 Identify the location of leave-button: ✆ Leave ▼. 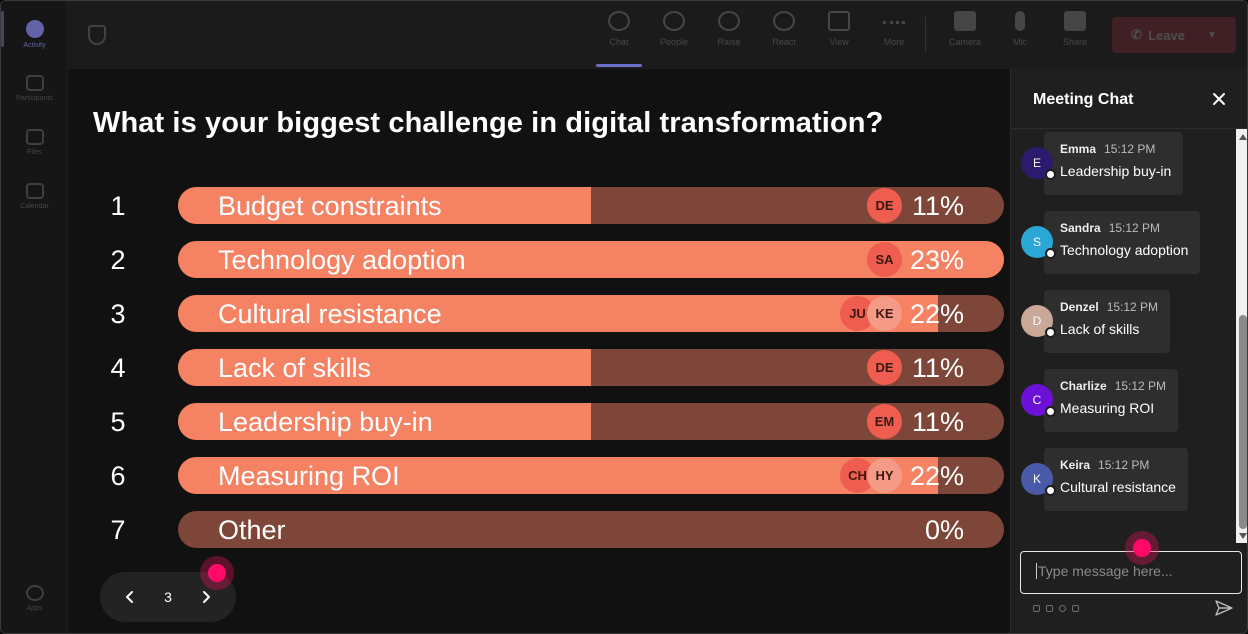
(1174, 35).